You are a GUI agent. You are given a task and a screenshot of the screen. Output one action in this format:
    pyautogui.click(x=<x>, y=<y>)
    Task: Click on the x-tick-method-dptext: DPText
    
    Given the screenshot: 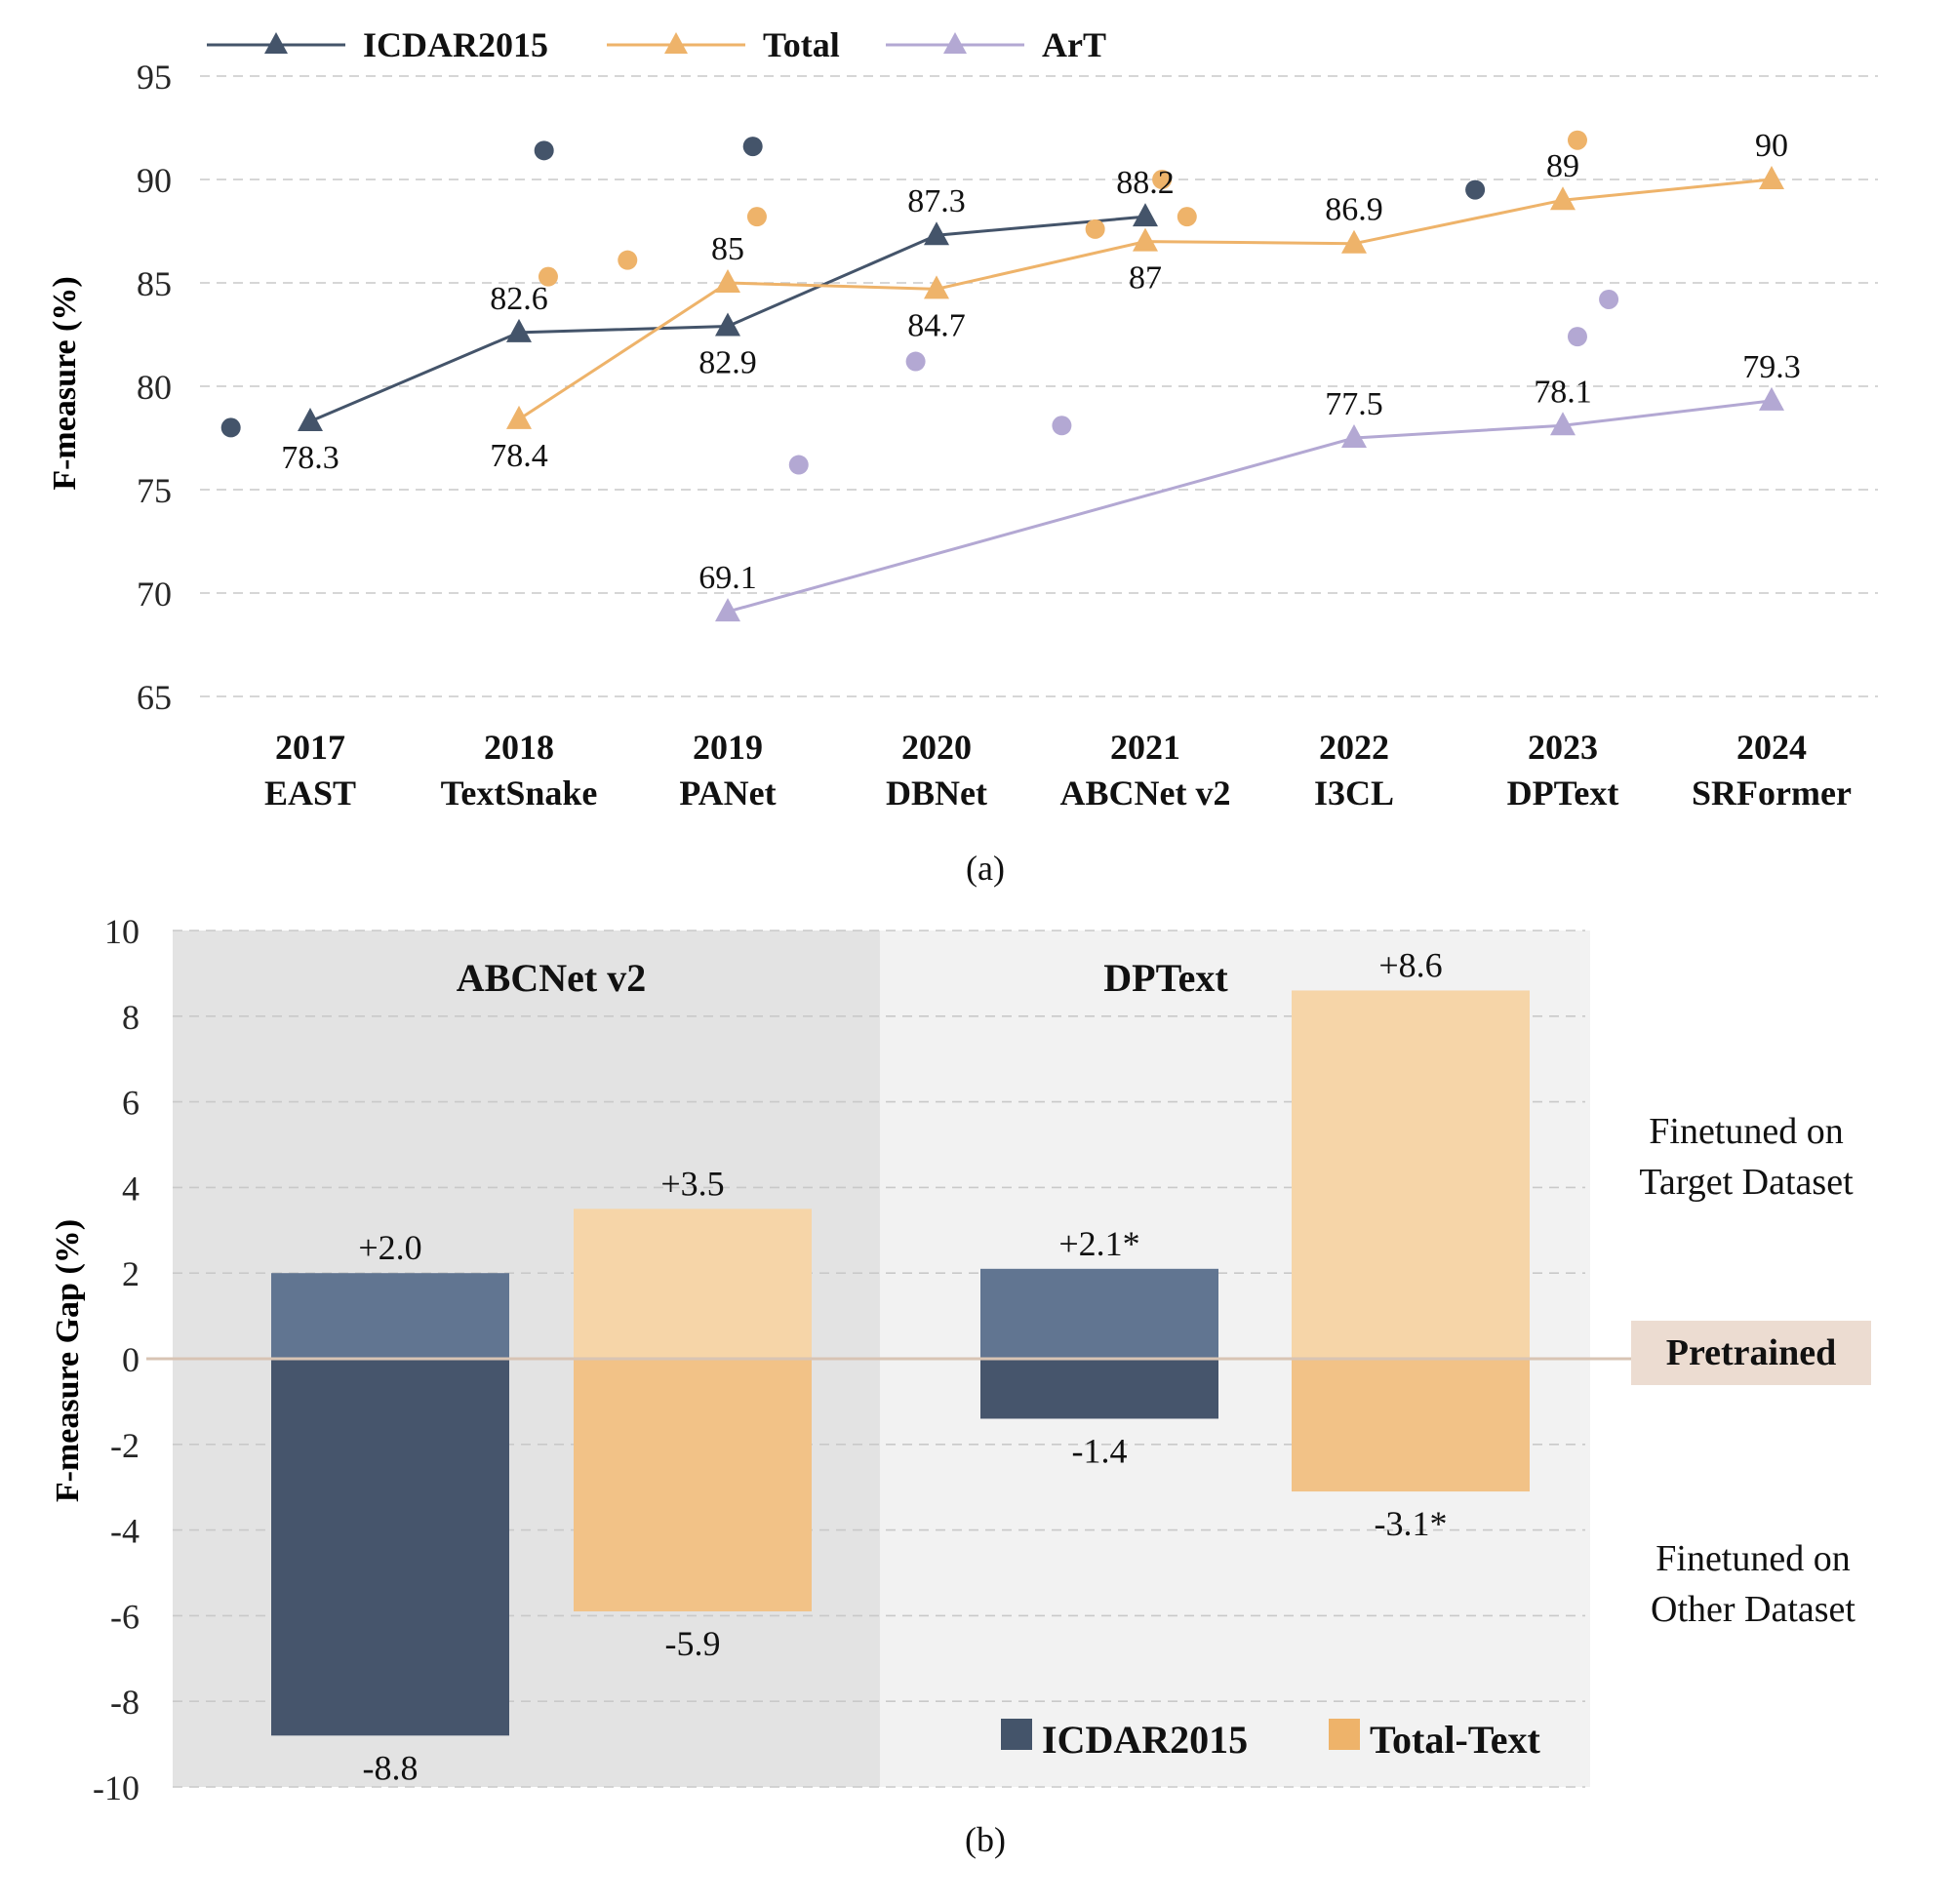 What is the action you would take?
    pyautogui.click(x=1563, y=793)
    